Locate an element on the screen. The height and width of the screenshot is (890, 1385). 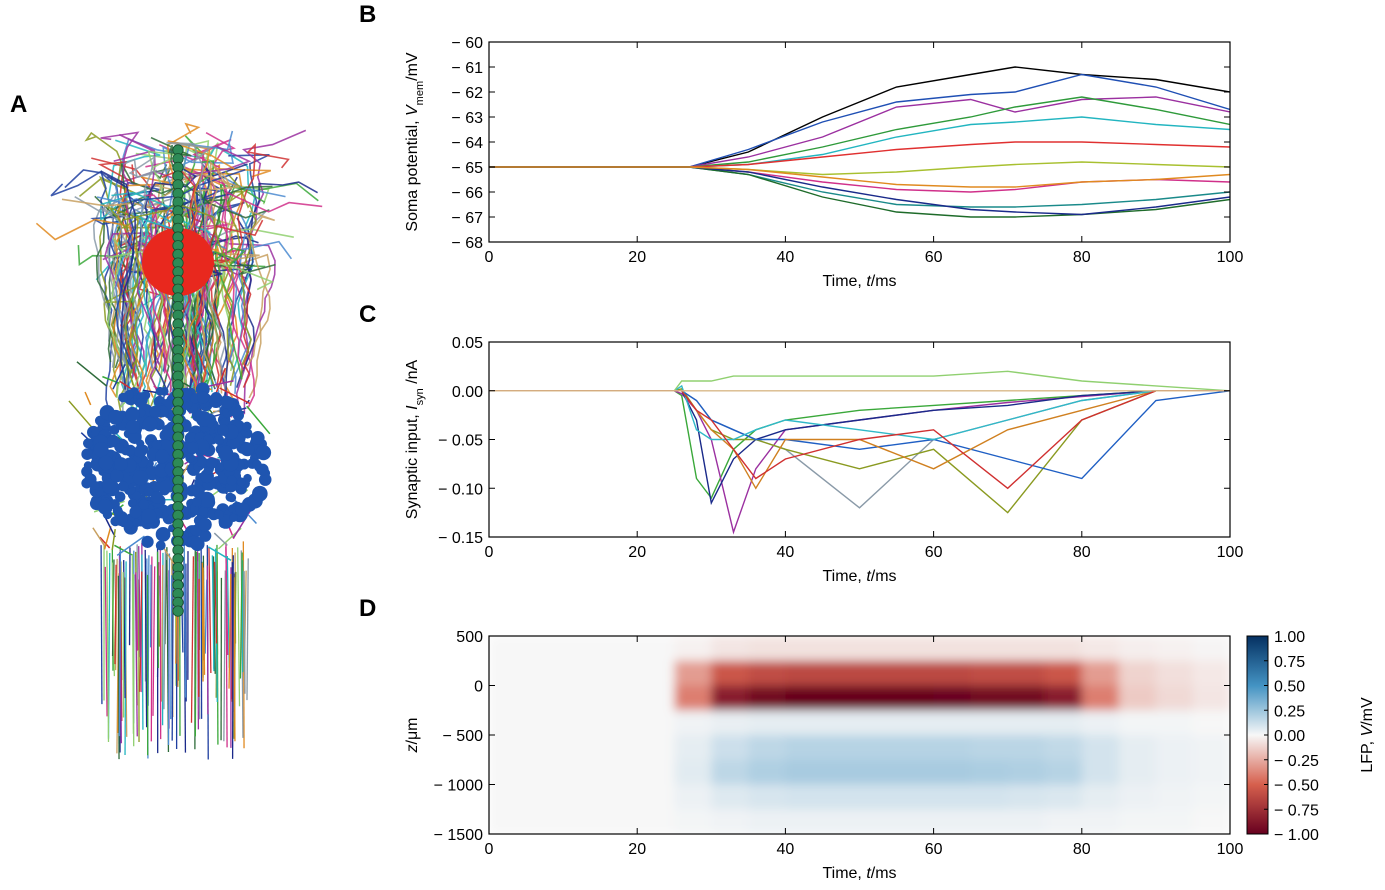
label-part: Soma potential, is located at coordinates (412, 174).